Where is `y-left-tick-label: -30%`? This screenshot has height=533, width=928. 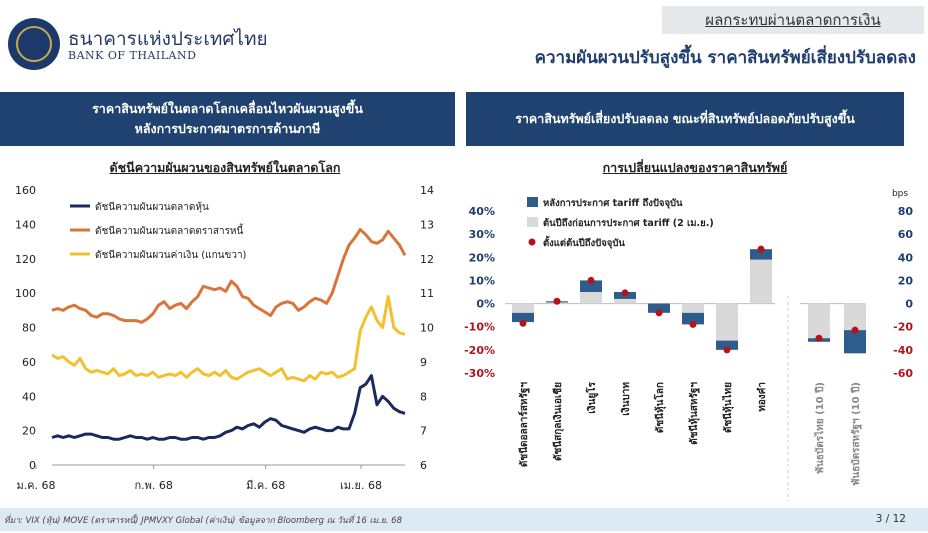
y-left-tick-label: -30% is located at coordinates (479, 373).